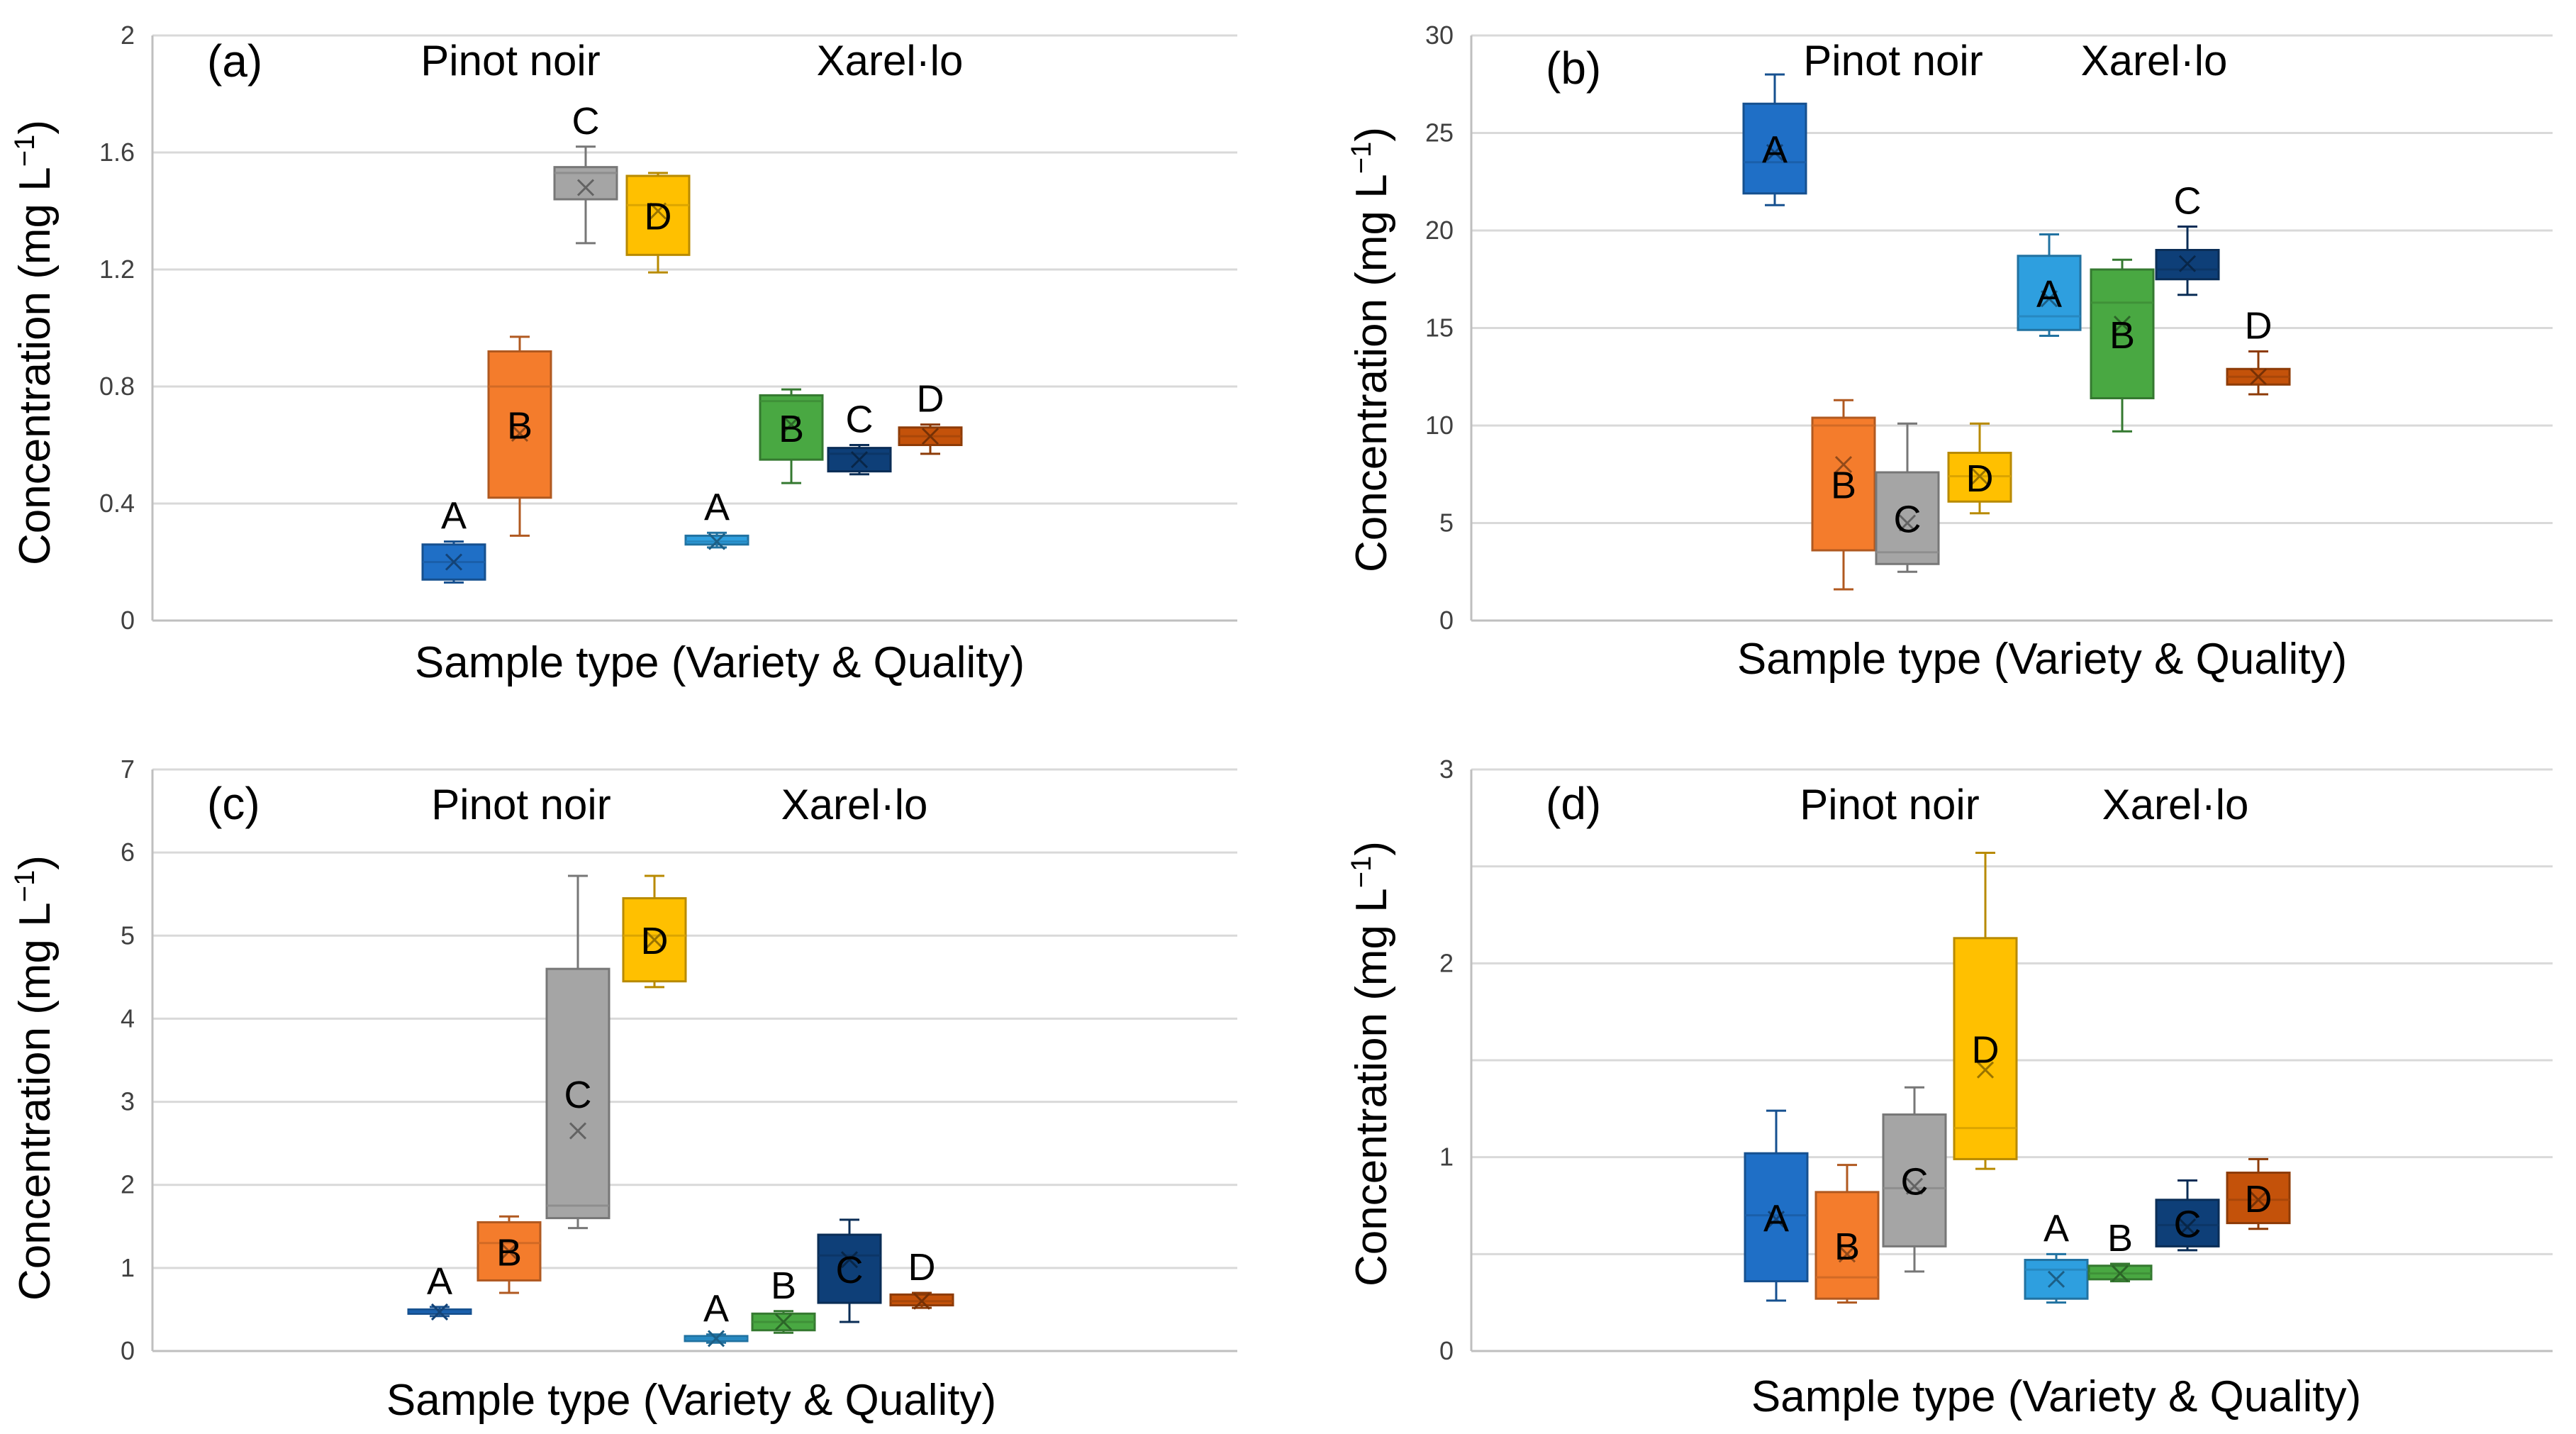 The width and height of the screenshot is (2576, 1434). What do you see at coordinates (117, 386) in the screenshot?
I see `y-tick-label: 0.8` at bounding box center [117, 386].